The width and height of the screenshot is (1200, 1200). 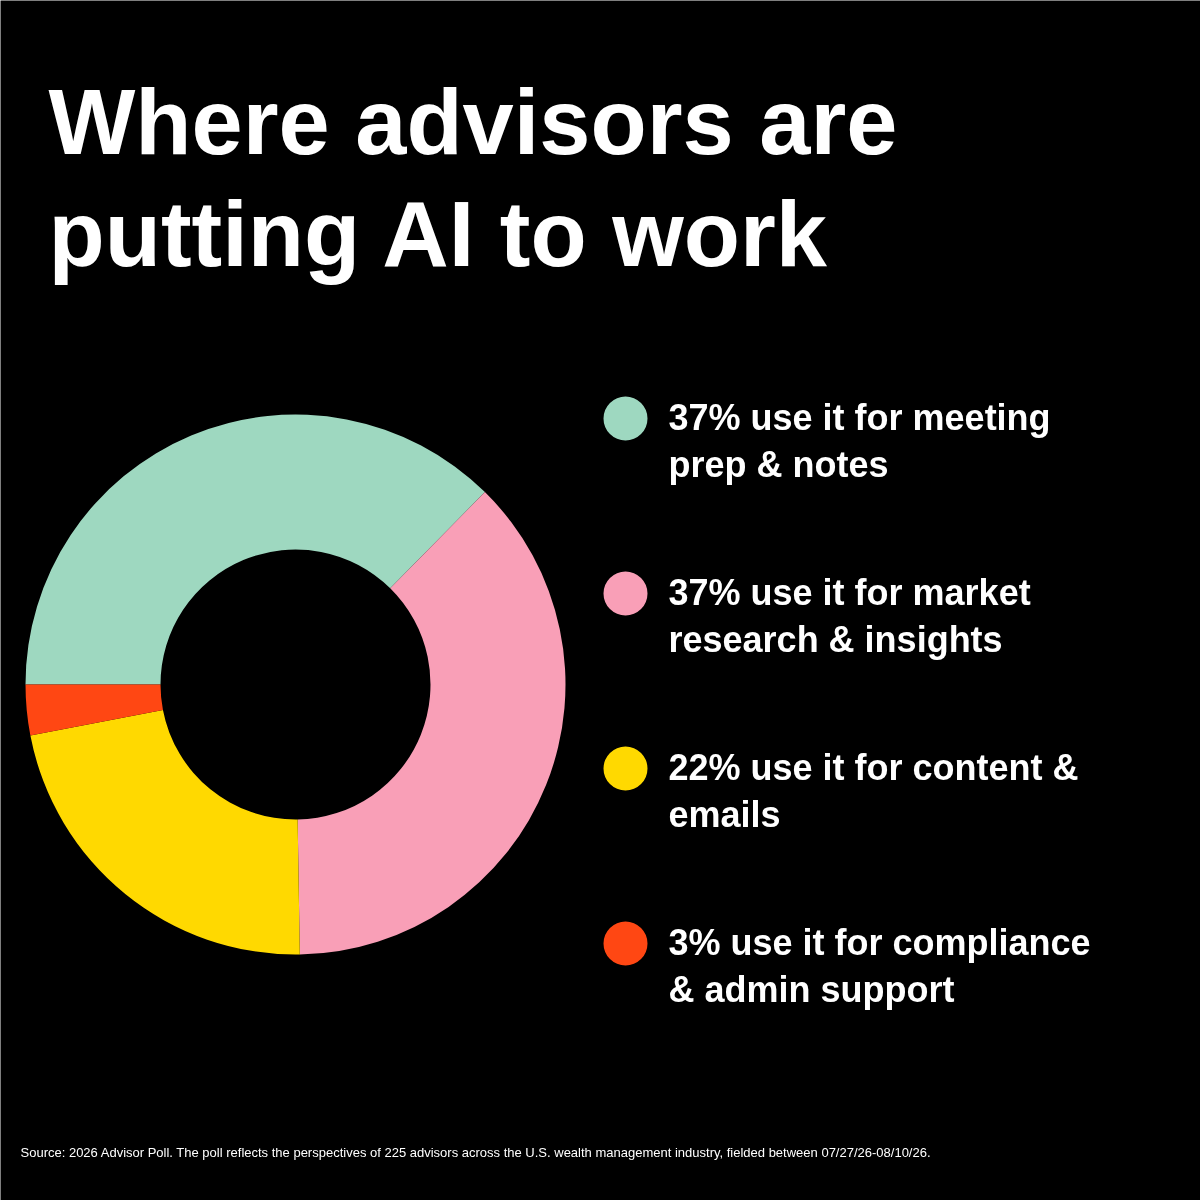 I want to click on legend-label: 37% use it for market research & insights, so click(x=849, y=615).